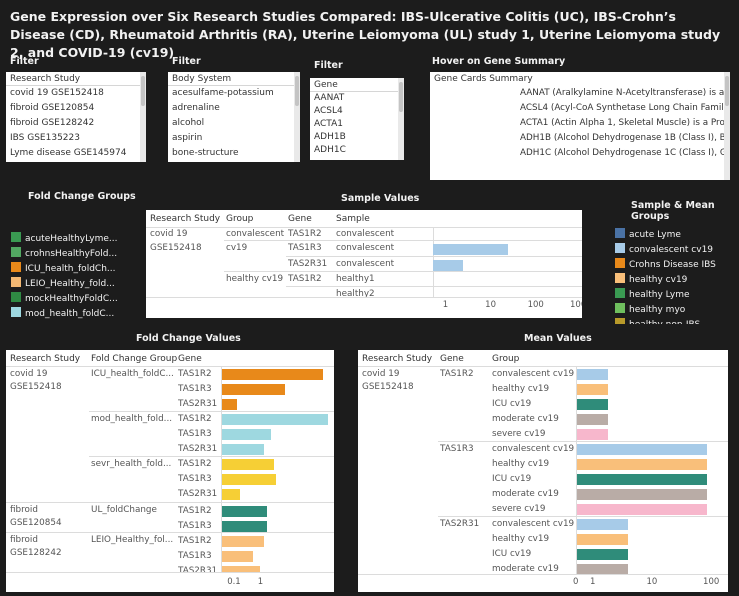 This screenshot has height=596, width=739. What do you see at coordinates (196, 108) in the screenshot?
I see `filter-item: adrenaline` at bounding box center [196, 108].